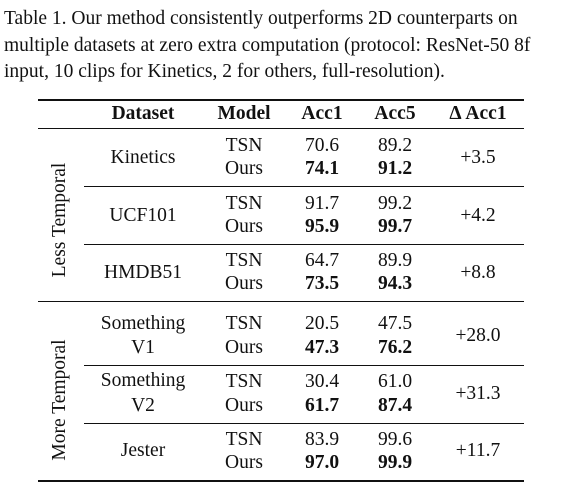 The width and height of the screenshot is (565, 493). Describe the element at coordinates (143, 157) in the screenshot. I see `dataset-name: Kinetics` at that location.